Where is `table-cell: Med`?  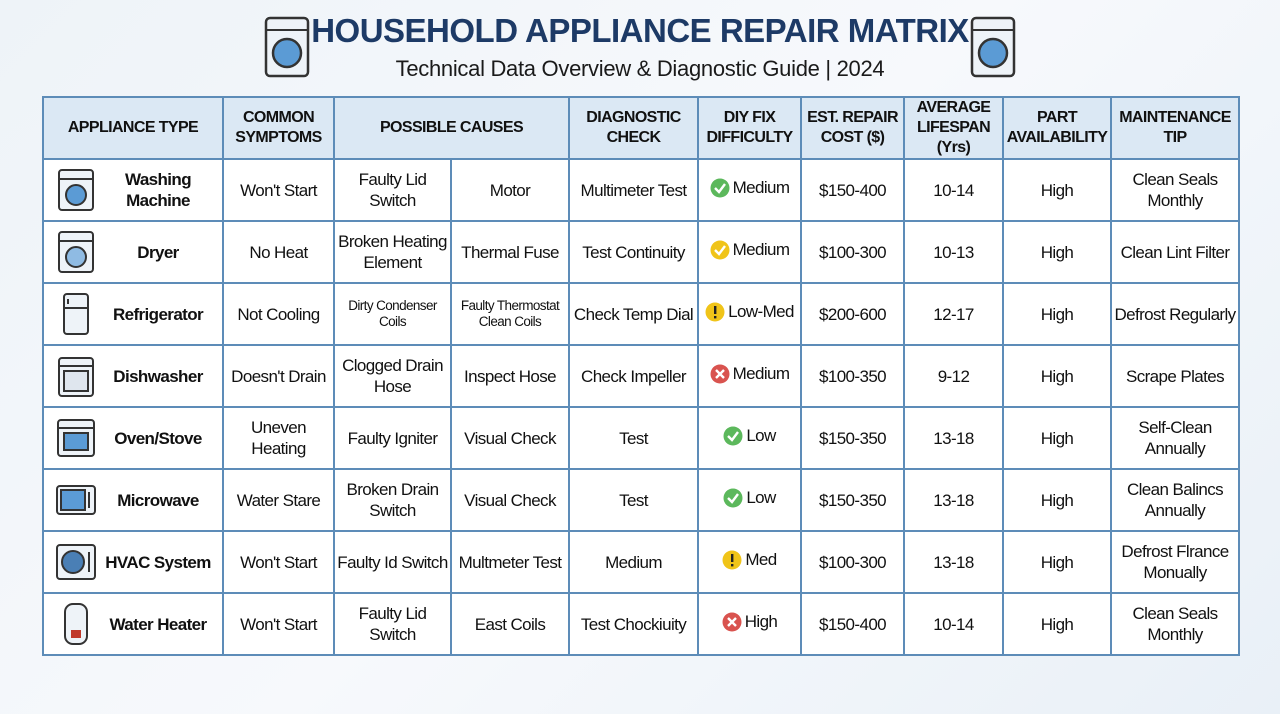 table-cell: Med is located at coordinates (750, 562).